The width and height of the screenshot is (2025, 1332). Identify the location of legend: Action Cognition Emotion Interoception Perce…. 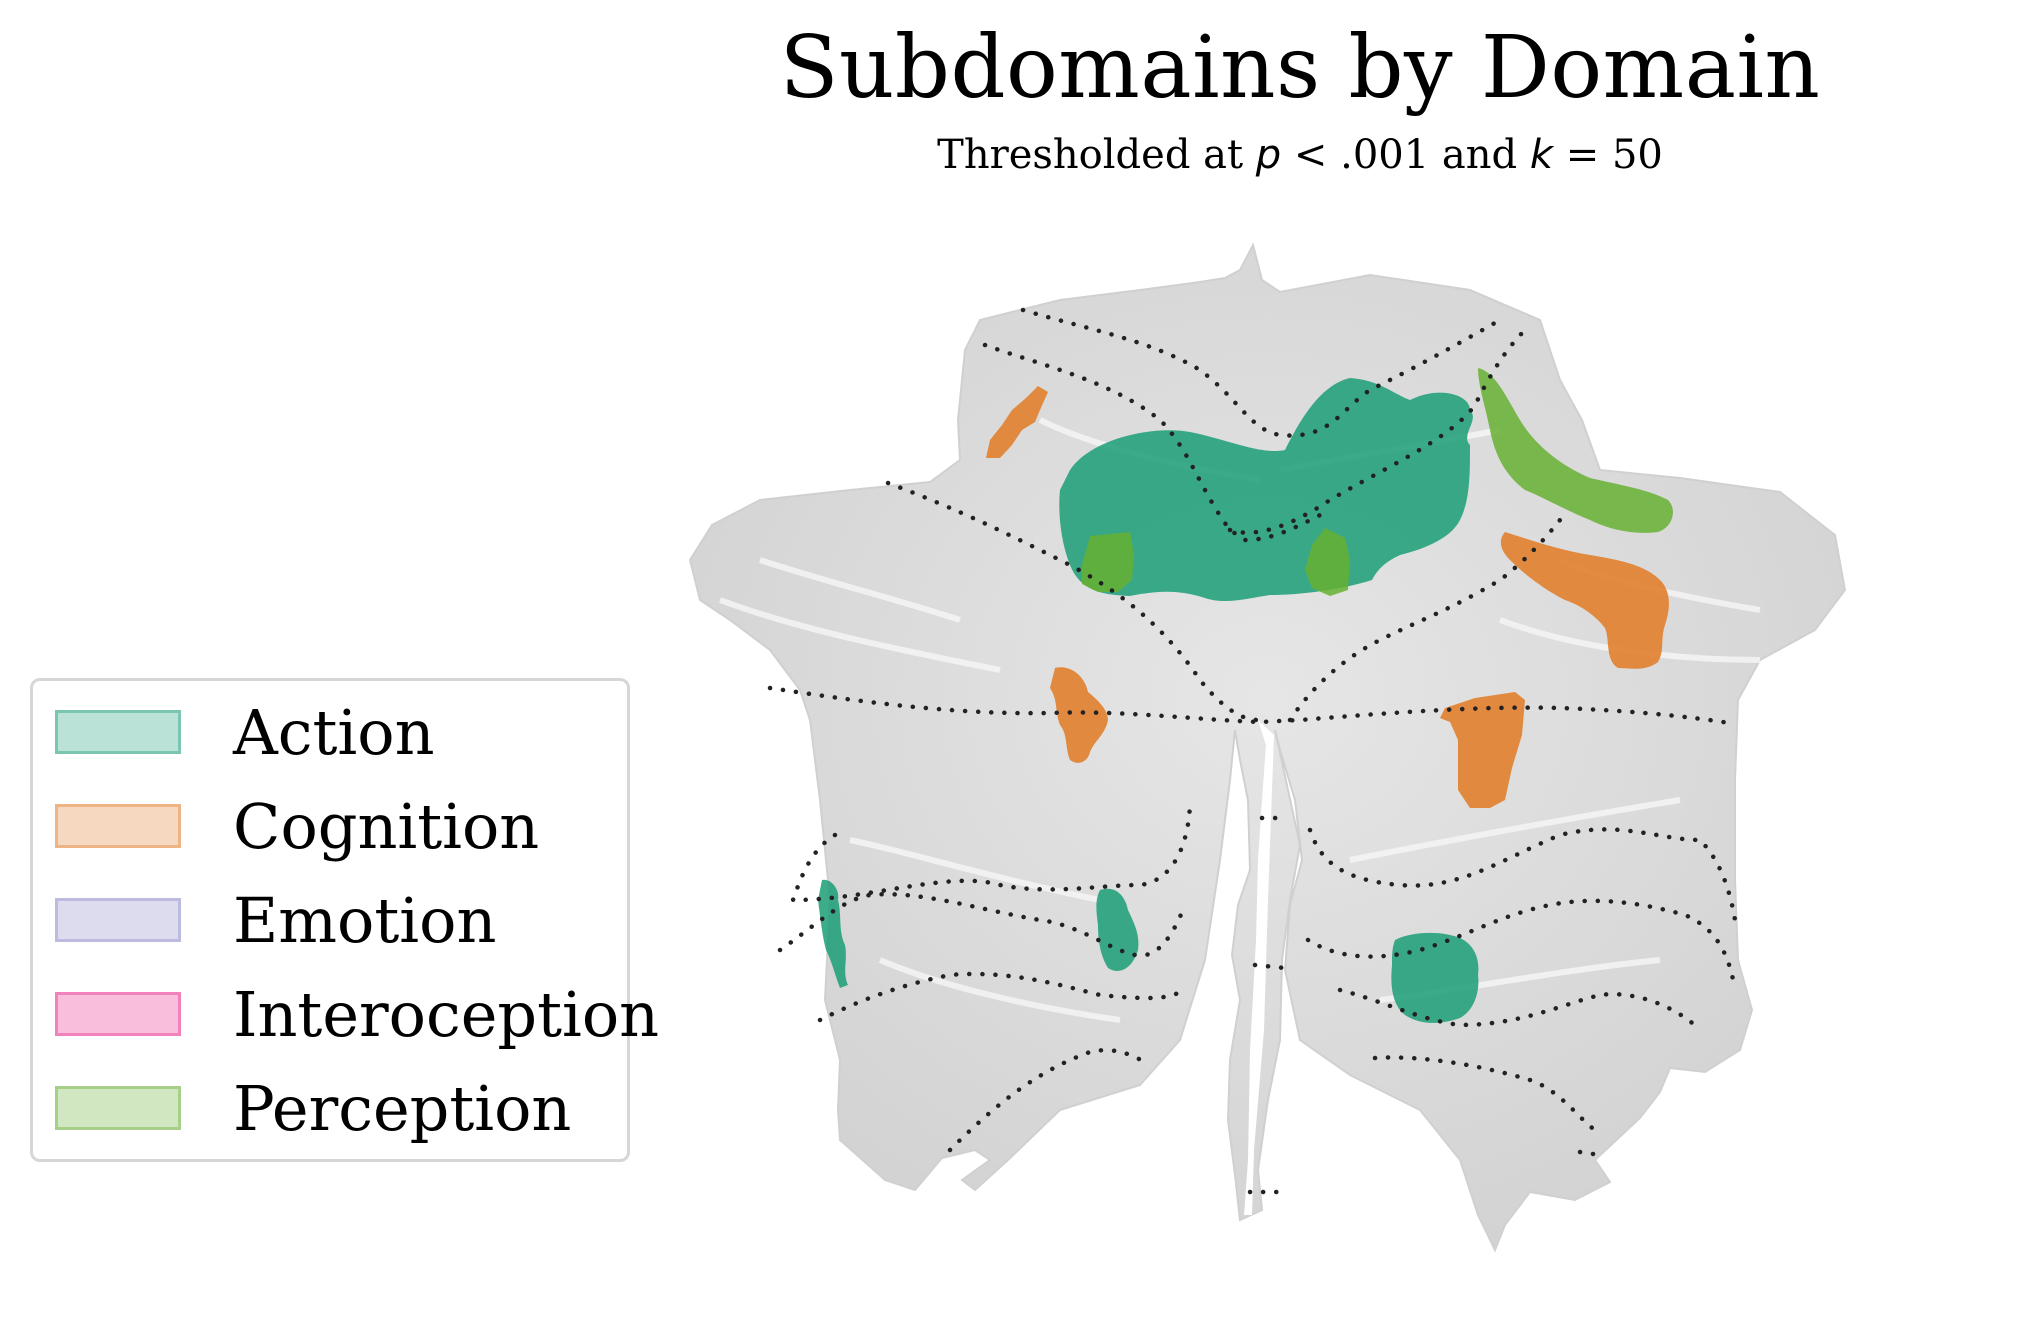
(344, 920).